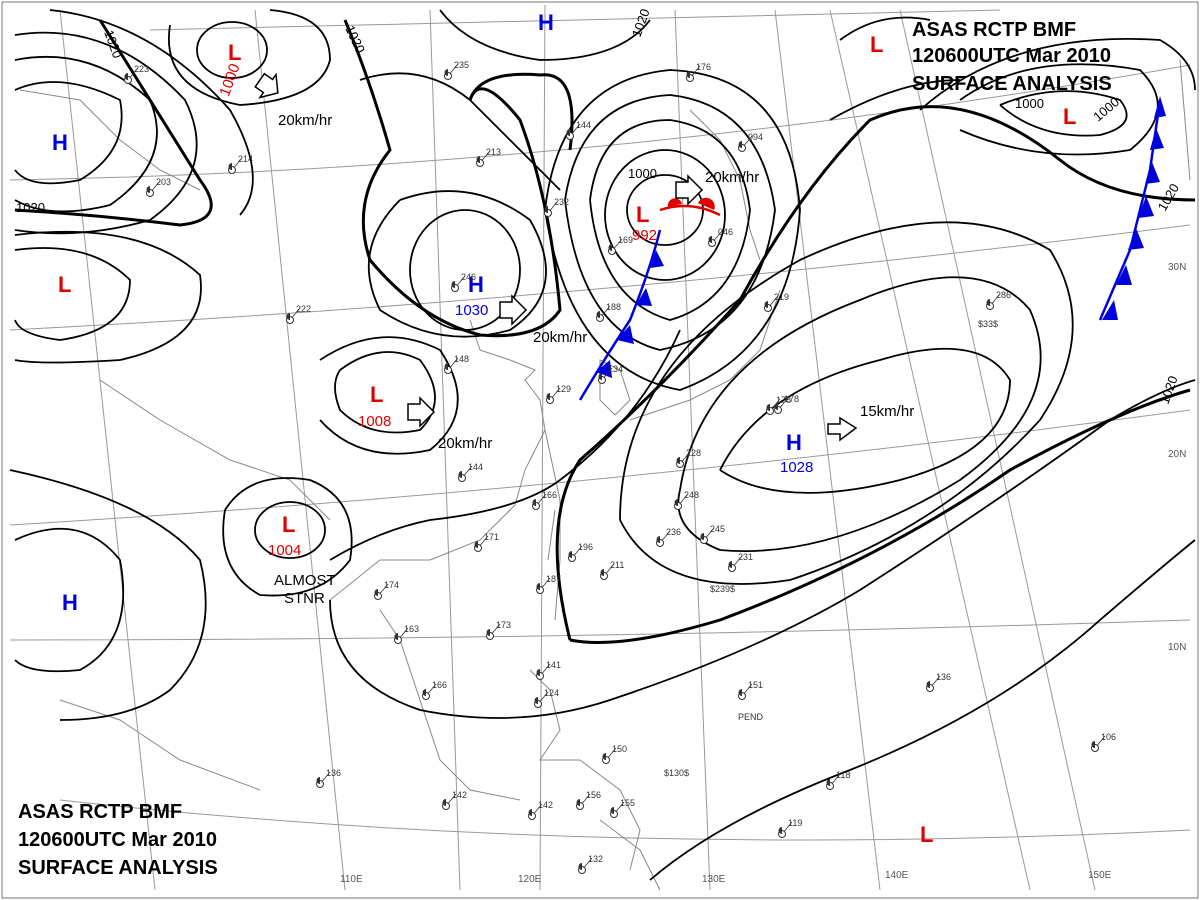 This screenshot has width=1200, height=900. I want to click on parallel-30n, so click(600, 277).